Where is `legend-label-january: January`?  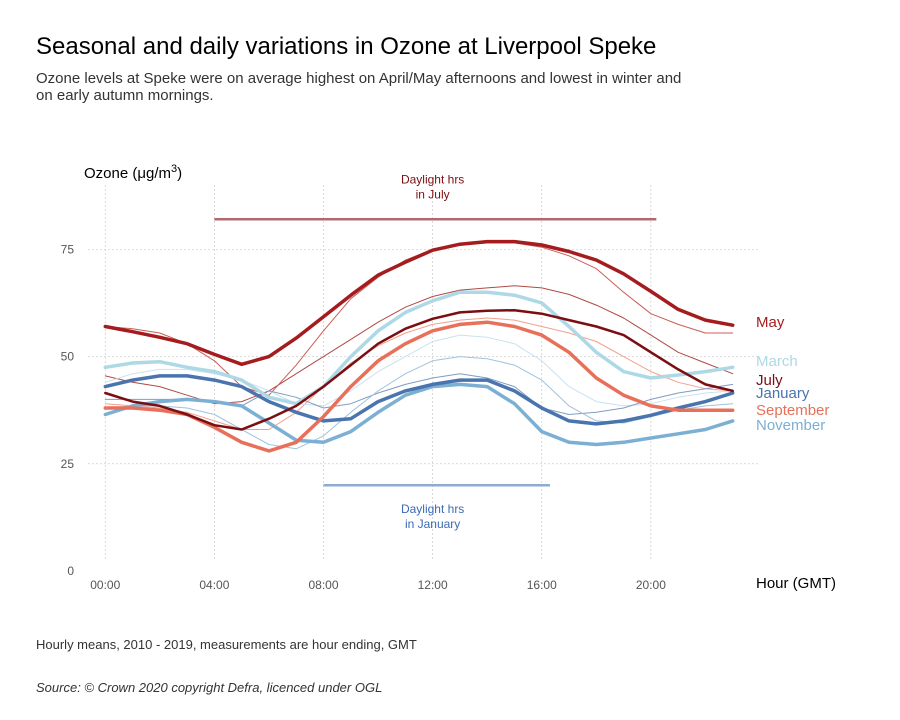 legend-label-january: January is located at coordinates (783, 393).